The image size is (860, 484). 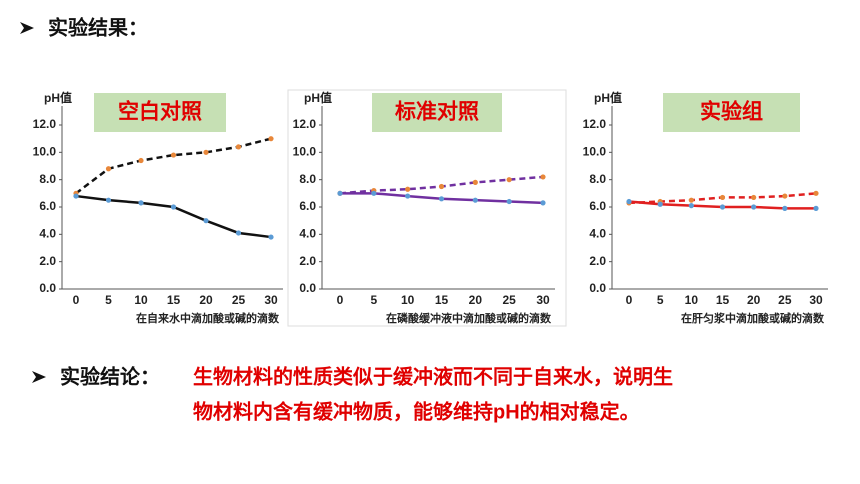 What do you see at coordinates (98, 27) in the screenshot?
I see `heading: 实验结果：` at bounding box center [98, 27].